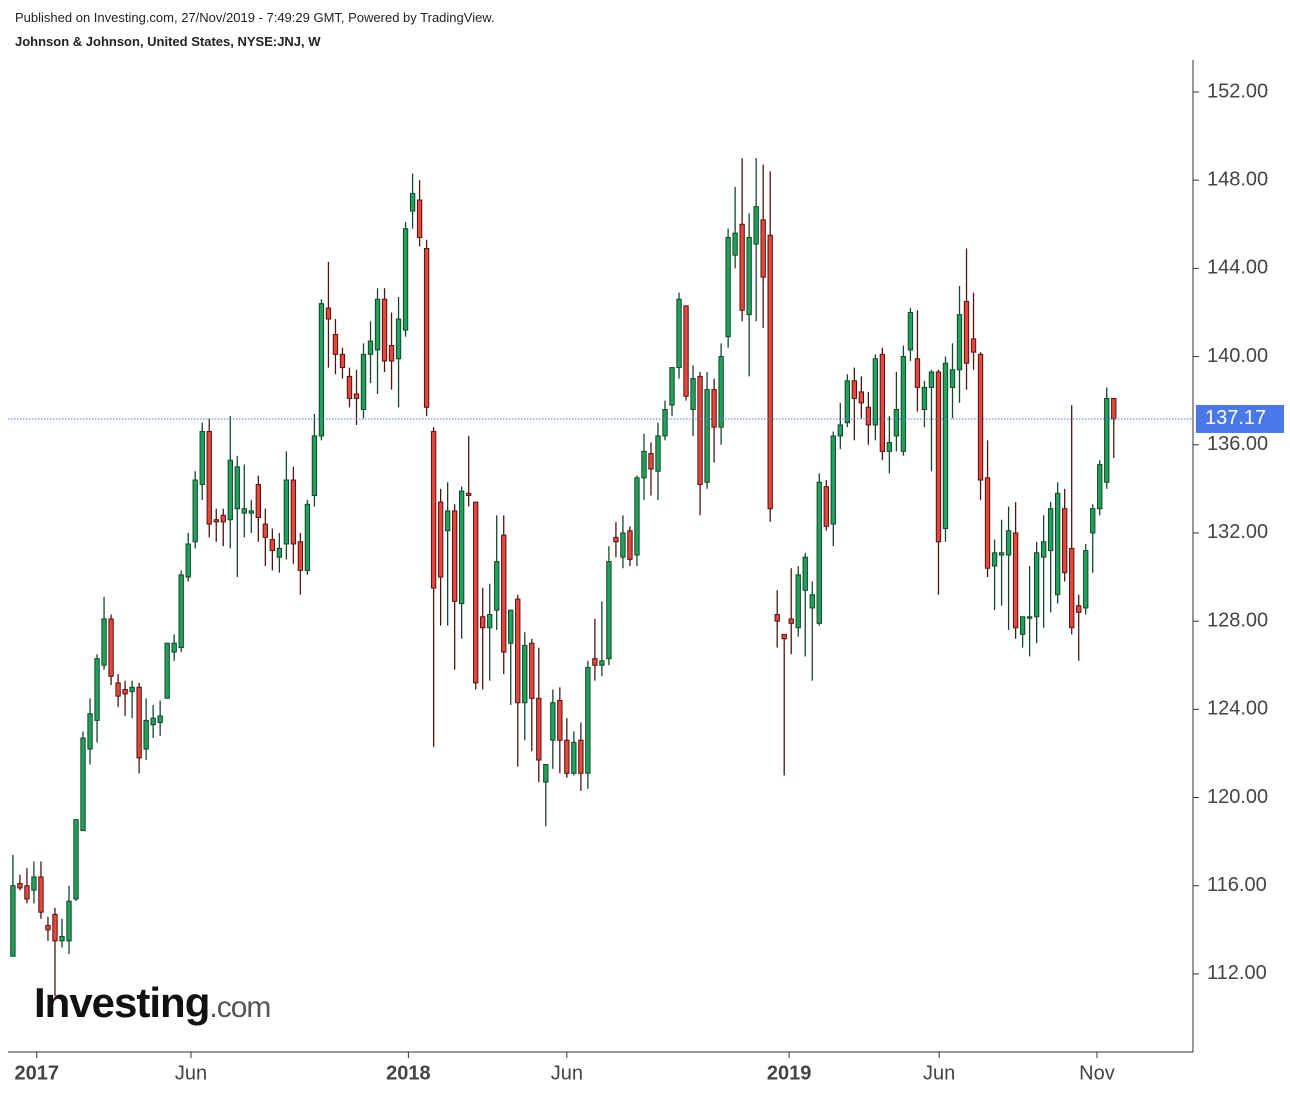 This screenshot has width=1290, height=1094. Describe the element at coordinates (1237, 444) in the screenshot. I see `y-tick-label: 136.00` at that location.